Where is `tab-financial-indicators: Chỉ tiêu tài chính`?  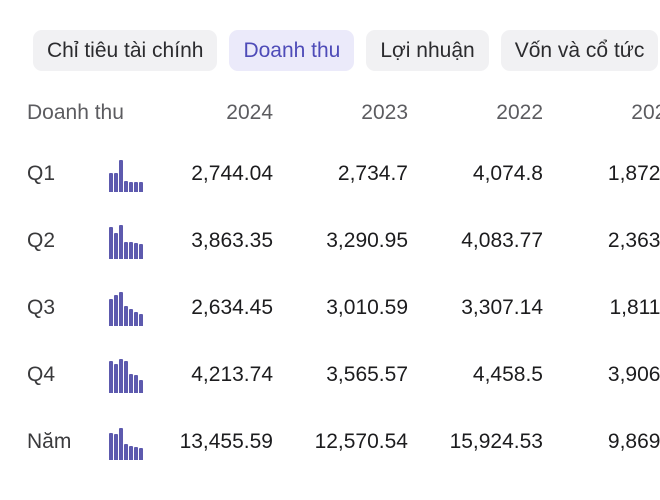
tab-financial-indicators: Chỉ tiêu tài chính is located at coordinates (125, 50).